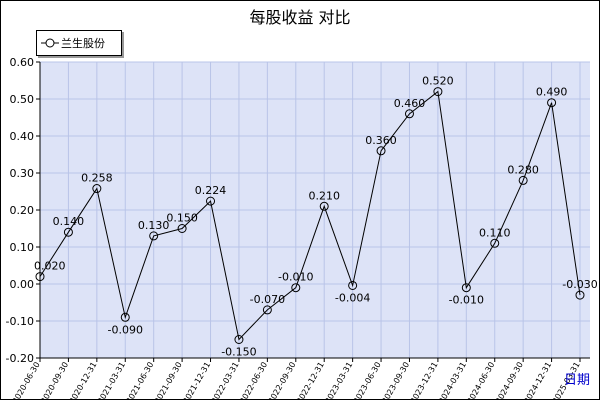  What do you see at coordinates (97, 178) in the screenshot?
I see `data-label: 0.258` at bounding box center [97, 178].